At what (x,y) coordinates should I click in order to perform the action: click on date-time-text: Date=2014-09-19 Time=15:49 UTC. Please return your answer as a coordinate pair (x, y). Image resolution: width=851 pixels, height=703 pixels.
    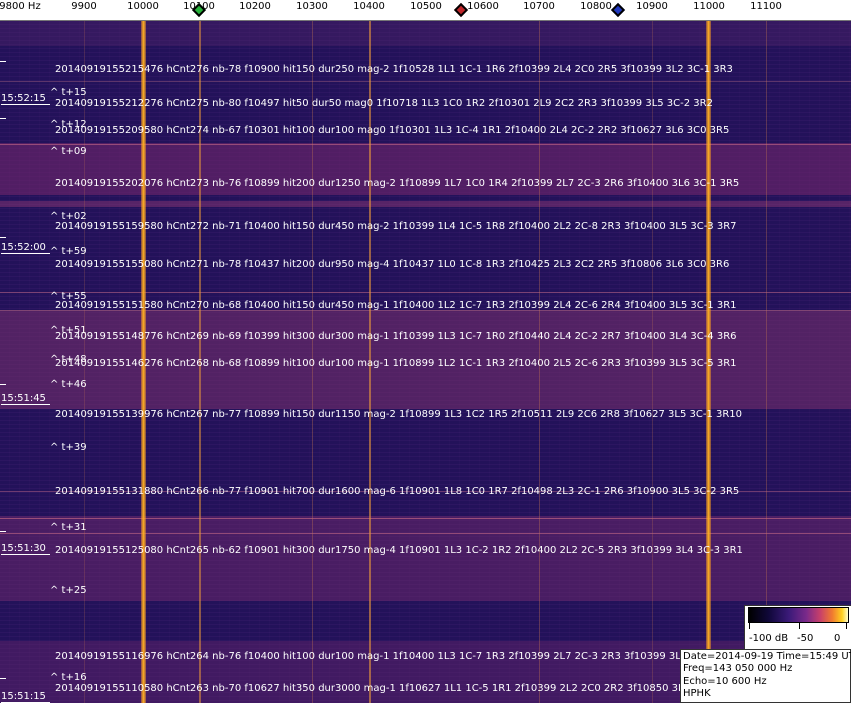
    Looking at the image, I should click on (767, 656).